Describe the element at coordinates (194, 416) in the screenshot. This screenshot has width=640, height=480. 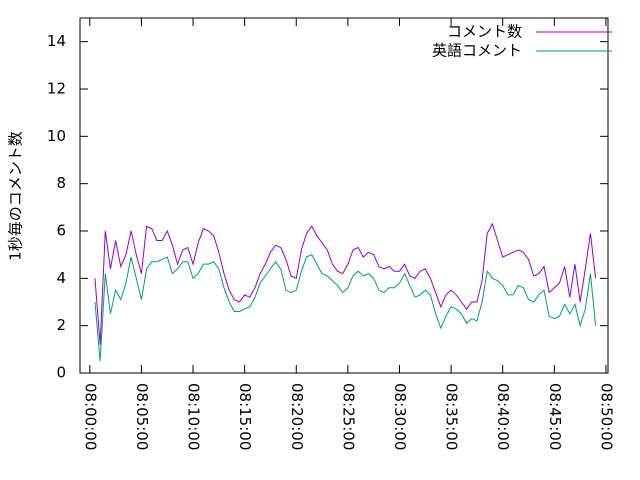
I see `x-tick-label: 08:10:00` at that location.